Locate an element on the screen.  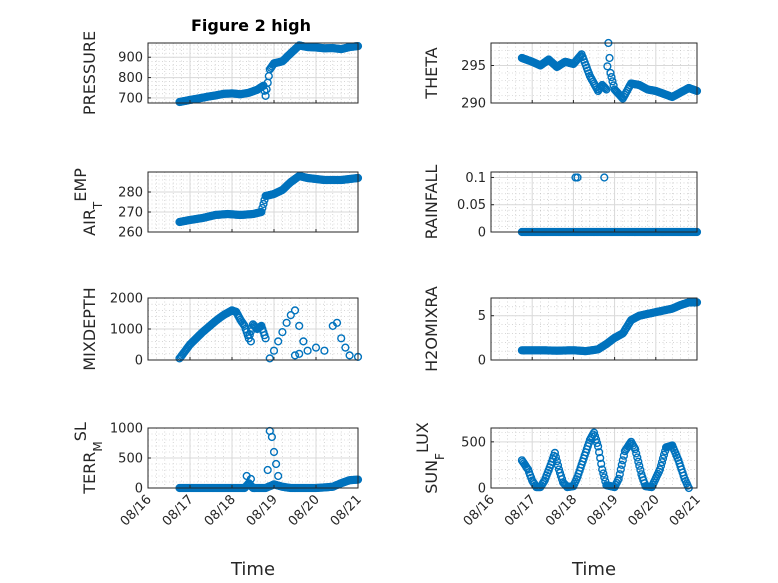
y-axis-label: SUNFLUX is located at coordinates (430, 458).